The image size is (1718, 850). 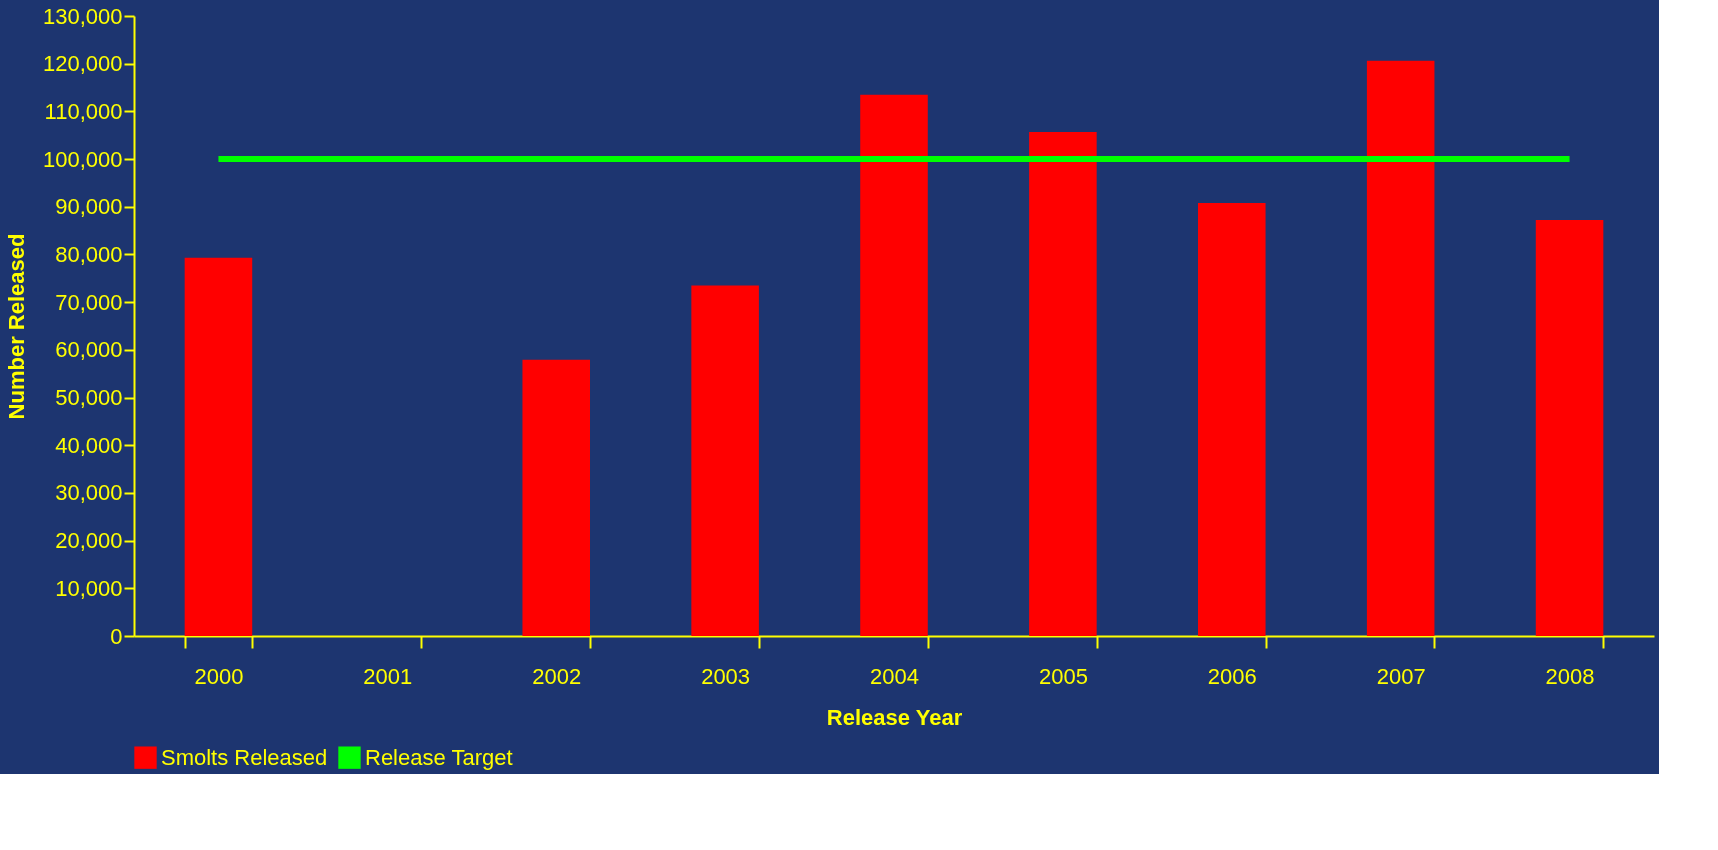 I want to click on y-tick-label: 30,000, so click(x=89, y=493).